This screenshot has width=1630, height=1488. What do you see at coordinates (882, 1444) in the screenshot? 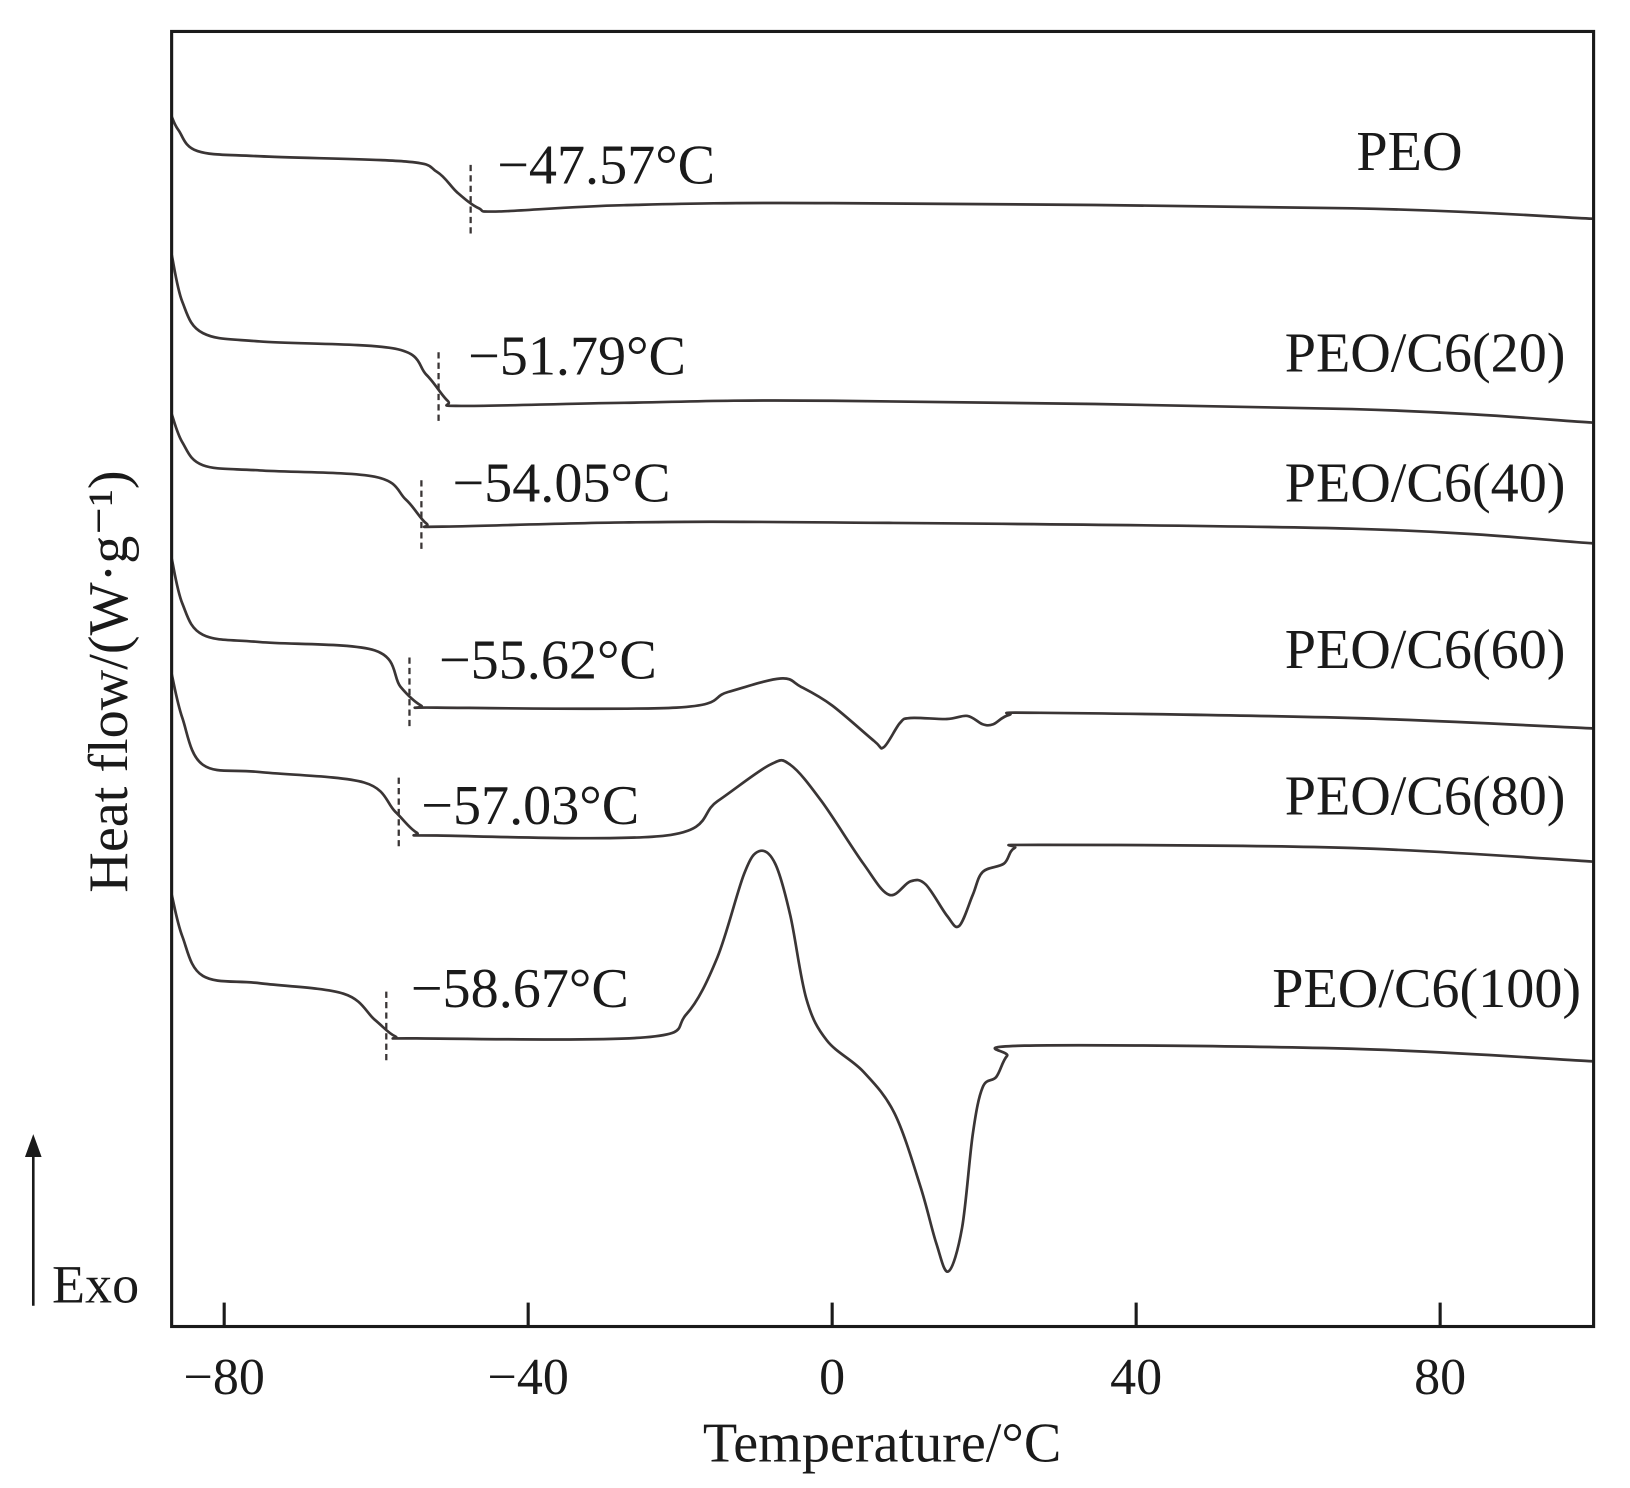
I see `x-axis-label: Temperature/°C` at bounding box center [882, 1444].